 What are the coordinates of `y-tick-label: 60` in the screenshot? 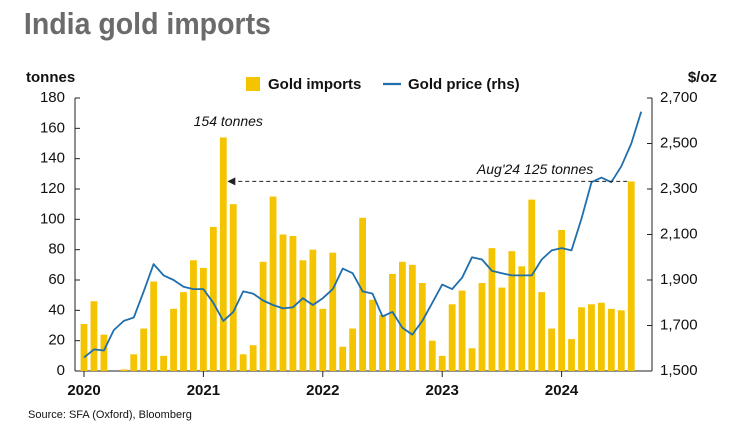 It's located at (56, 279).